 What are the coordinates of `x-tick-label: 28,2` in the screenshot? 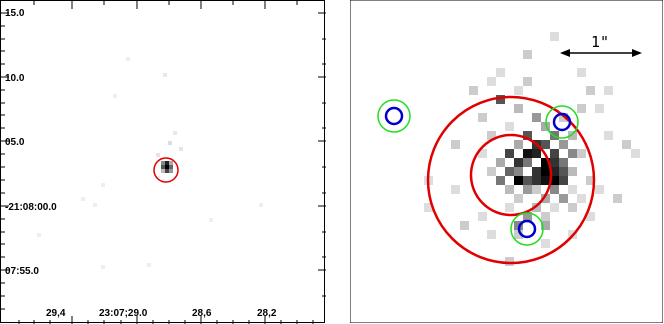 It's located at (267, 313).